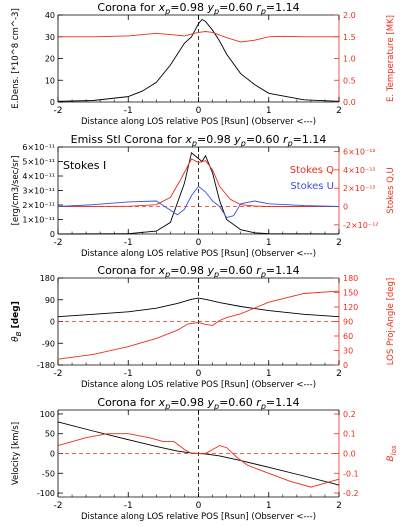 Image resolution: width=407 pixels, height=527 pixels. Describe the element at coordinates (16, 453) in the screenshot. I see `y-left-axis-label: Velocity [km/s]` at that location.